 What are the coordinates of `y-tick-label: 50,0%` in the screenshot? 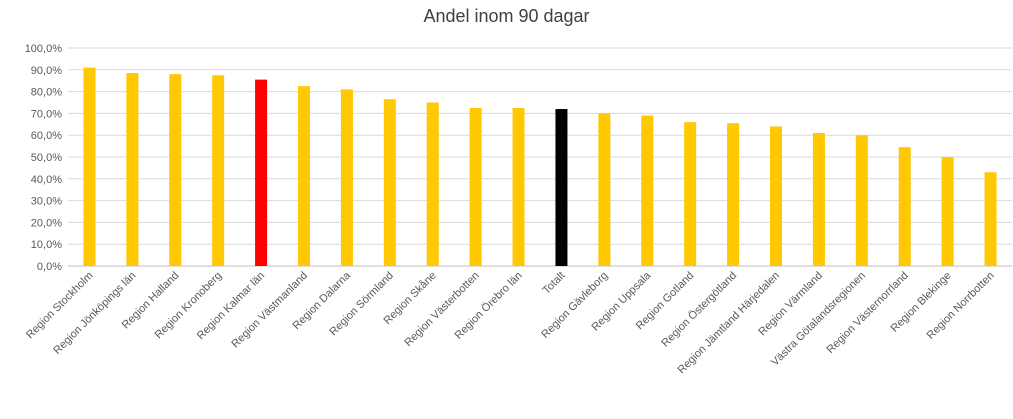 It's located at (46, 158).